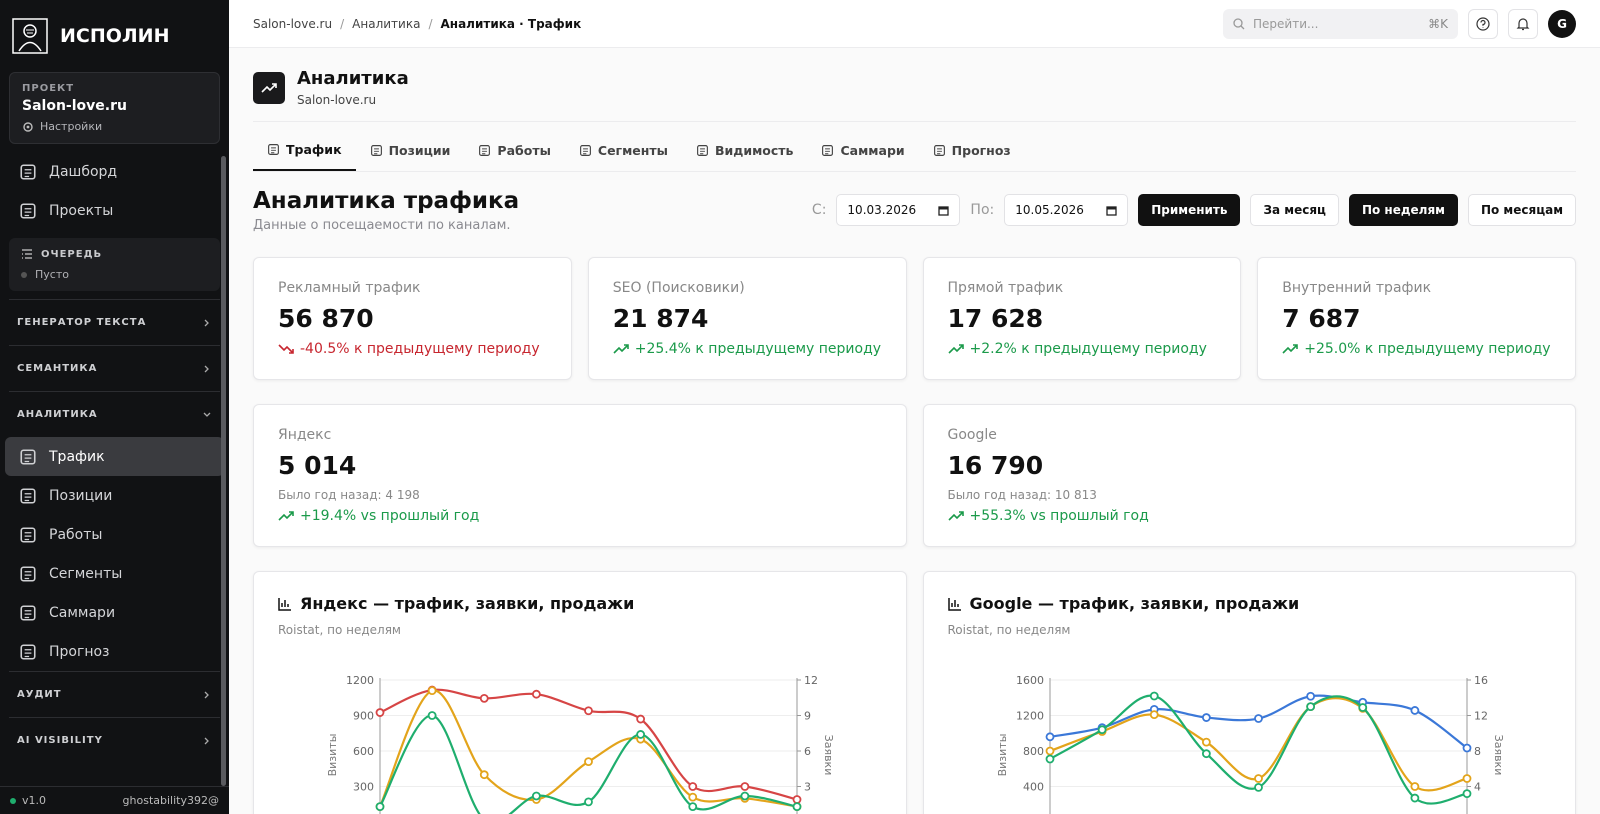 The height and width of the screenshot is (814, 1600). I want to click on nav-item: Прогноз, so click(114, 651).